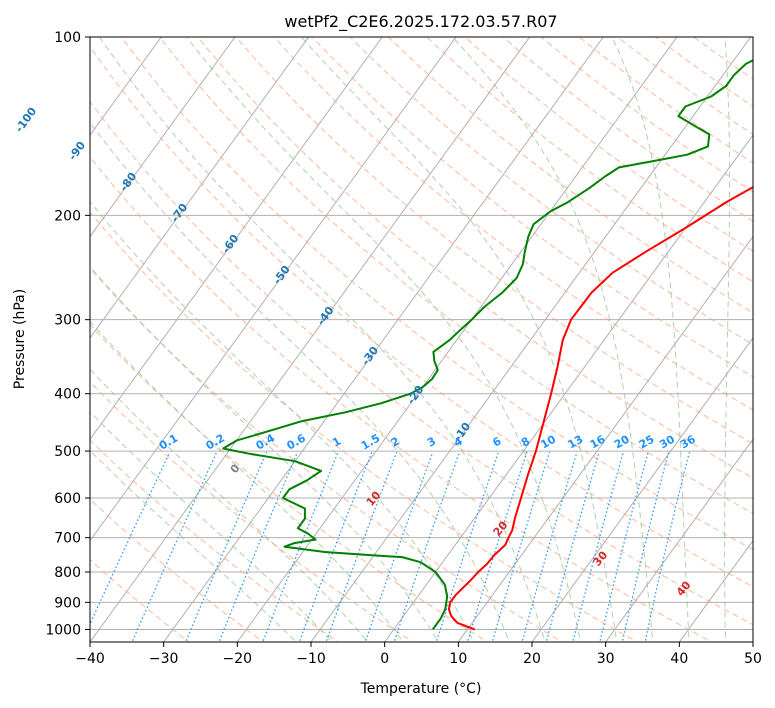  Describe the element at coordinates (90, 659) in the screenshot. I see `x-tick-label: −40` at that location.